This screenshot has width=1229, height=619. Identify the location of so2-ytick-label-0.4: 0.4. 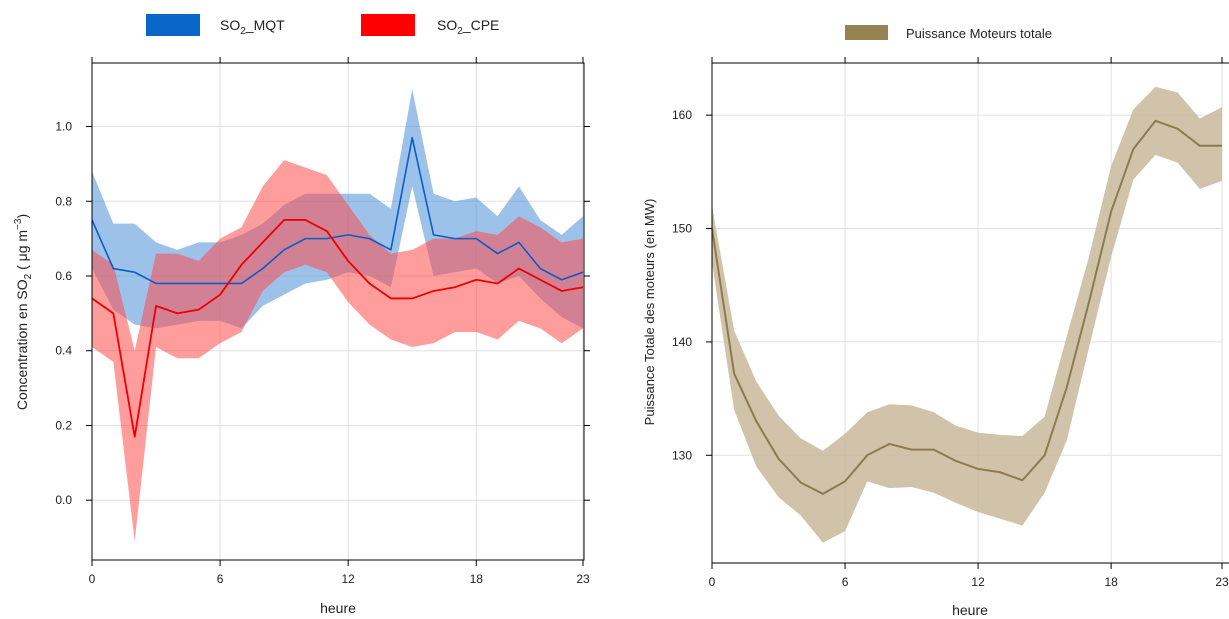
(63, 351).